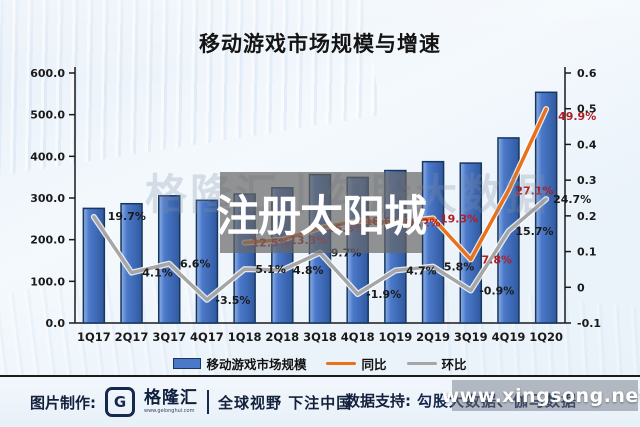 This screenshot has height=427, width=640. I want to click on chart-legend: 移动游戏市场规模 同比 环比, so click(320, 363).